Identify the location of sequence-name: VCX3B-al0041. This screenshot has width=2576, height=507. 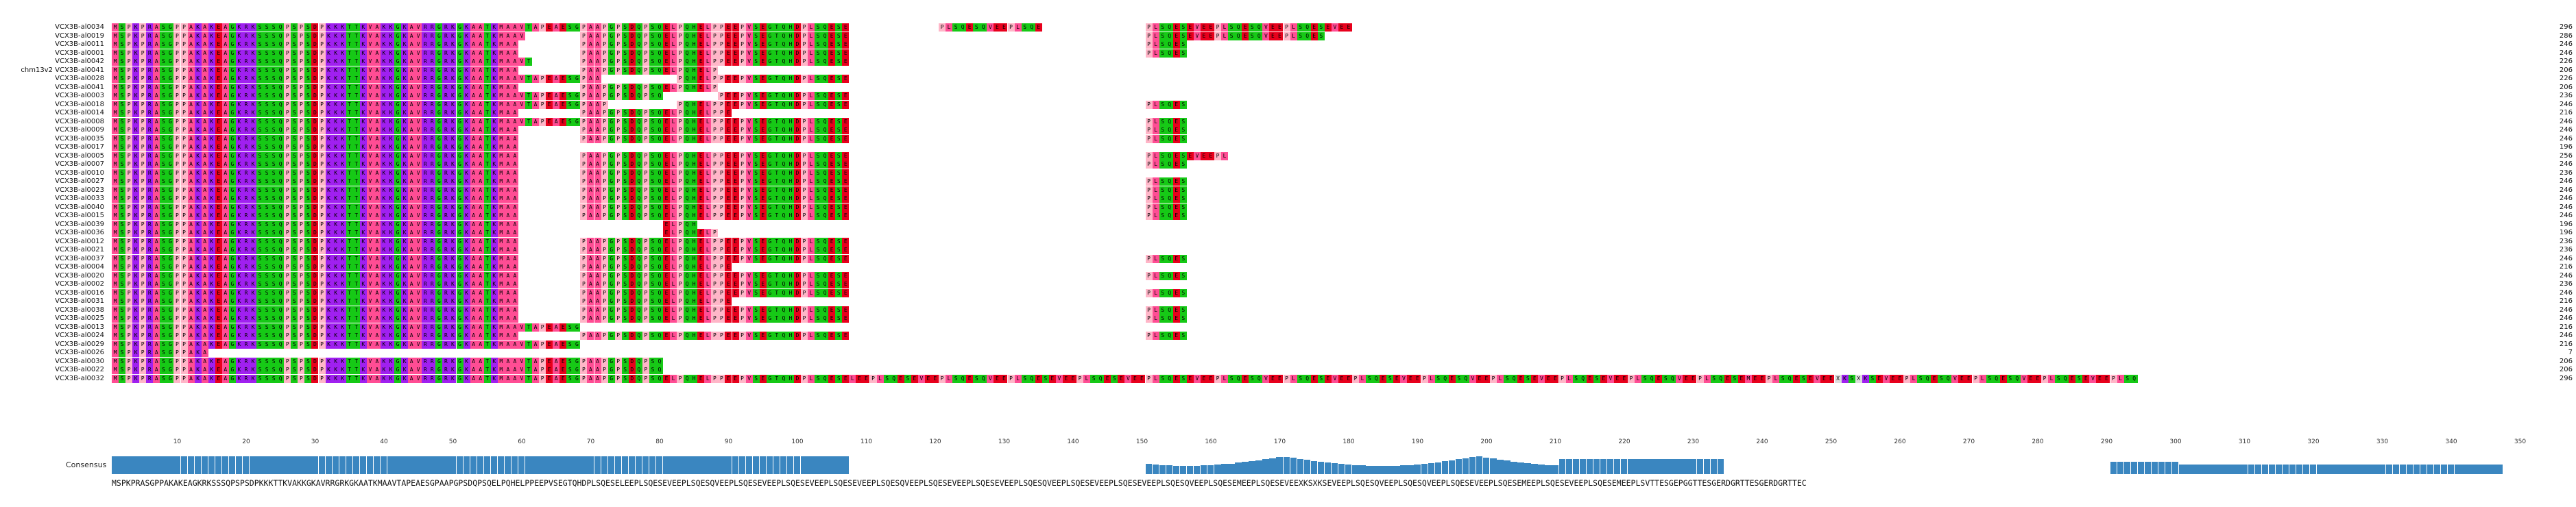
(80, 87).